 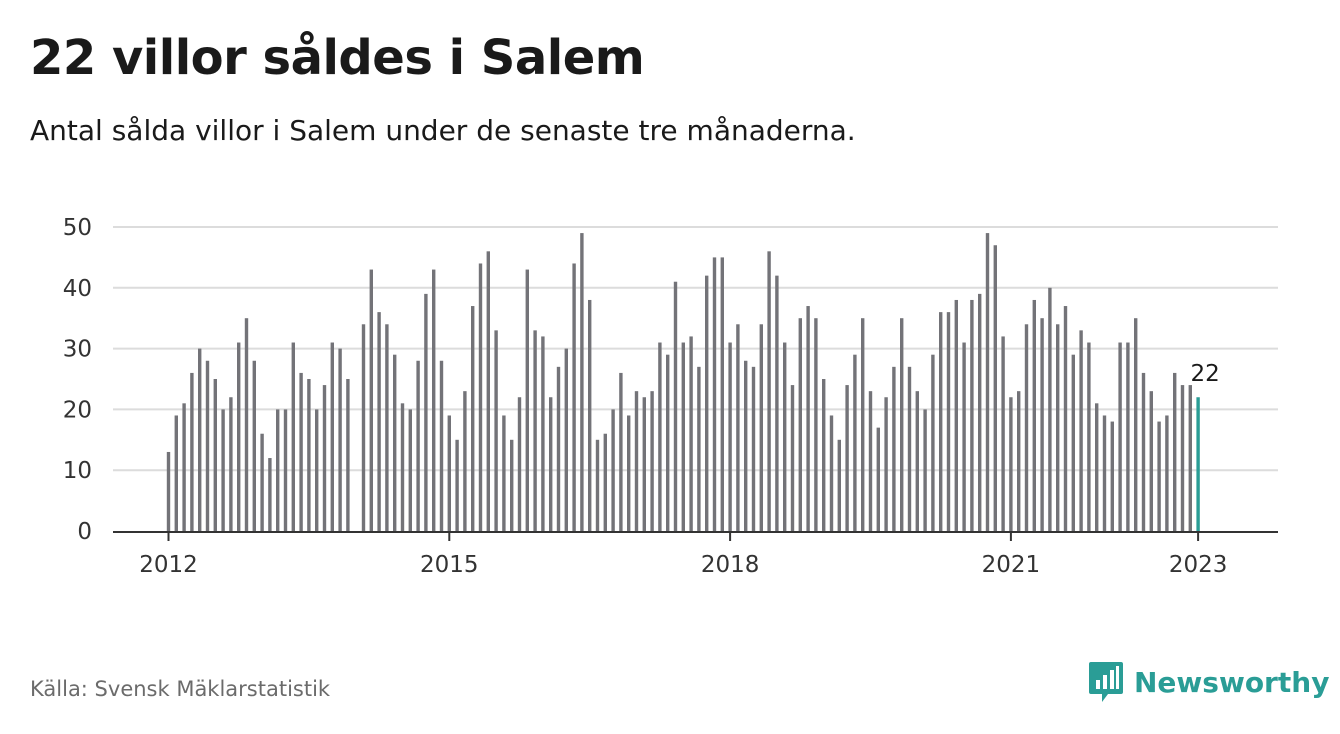 What do you see at coordinates (77, 228) in the screenshot?
I see `y-tick-label: 50` at bounding box center [77, 228].